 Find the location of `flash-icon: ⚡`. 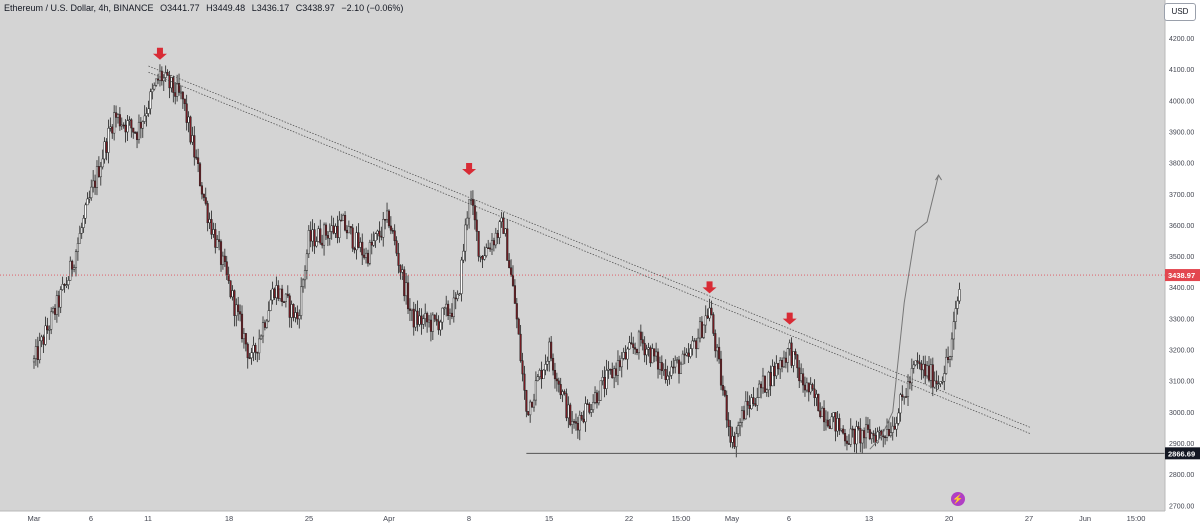

flash-icon: ⚡ is located at coordinates (958, 499).